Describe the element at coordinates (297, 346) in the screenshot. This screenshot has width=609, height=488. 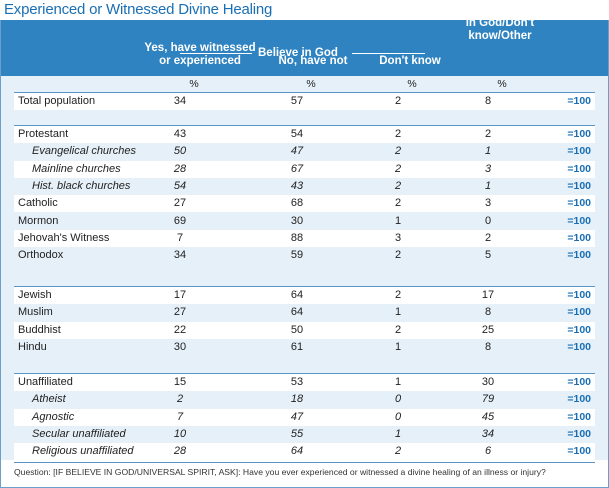
I see `row-value-col2: 61` at that location.